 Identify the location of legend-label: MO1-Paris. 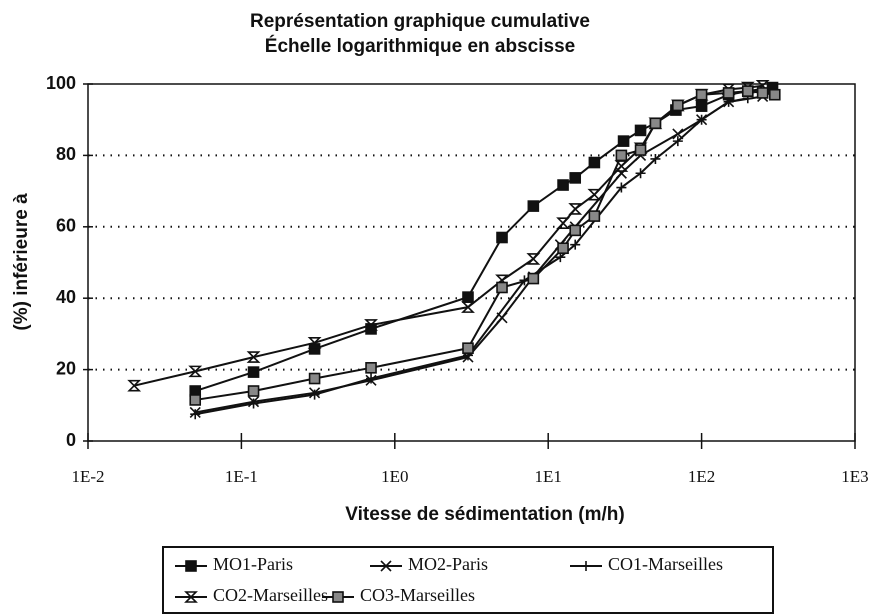
(253, 564).